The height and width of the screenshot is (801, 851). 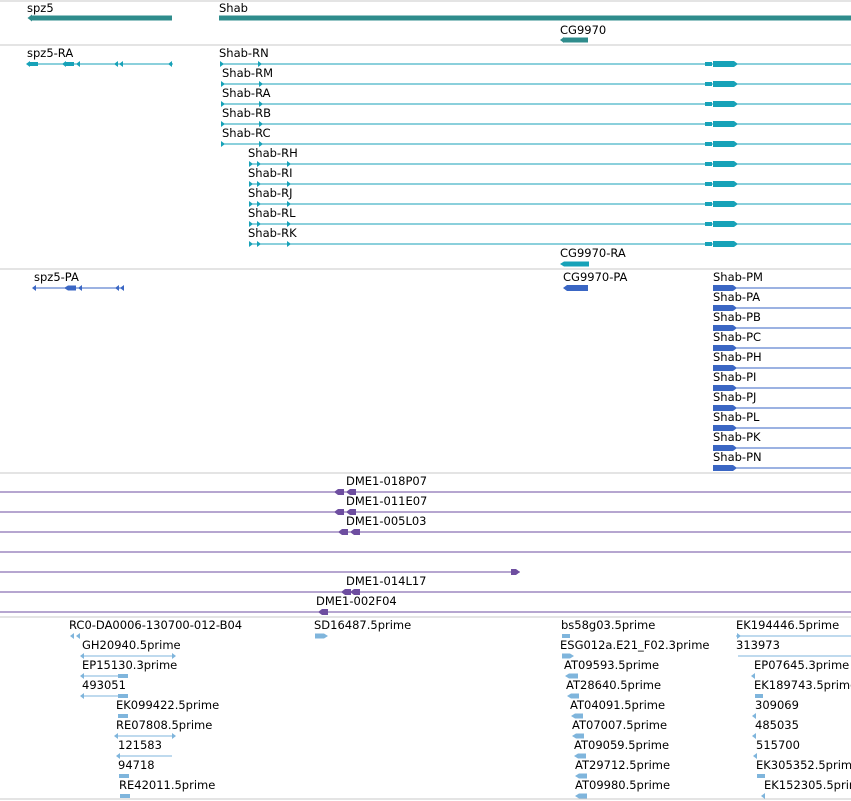 I want to click on clone-row-5: DME1-014L17 DME1-002F04, so click(x=425, y=592).